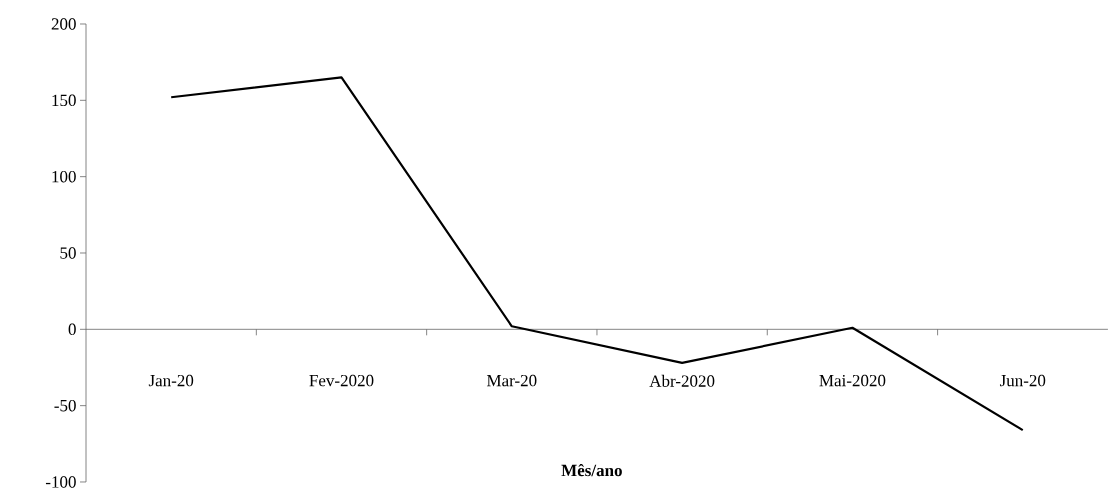 The height and width of the screenshot is (492, 1113). What do you see at coordinates (60, 482) in the screenshot?
I see `y-tick-label: -100` at bounding box center [60, 482].